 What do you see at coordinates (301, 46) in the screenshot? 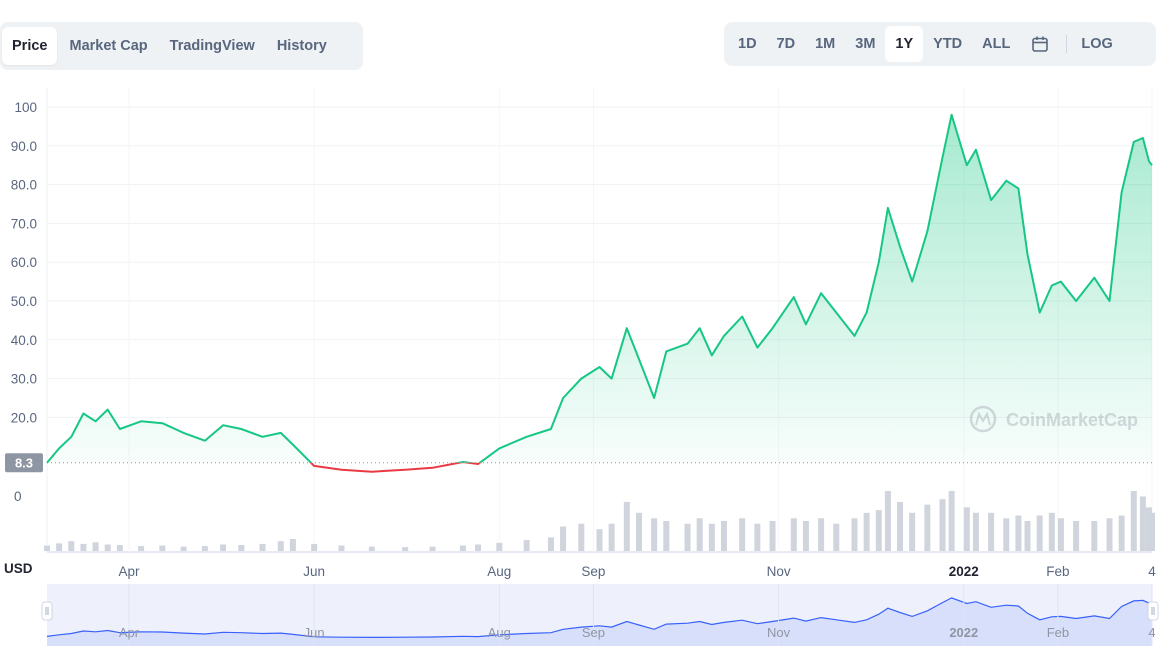
I see `tab-history: History` at bounding box center [301, 46].